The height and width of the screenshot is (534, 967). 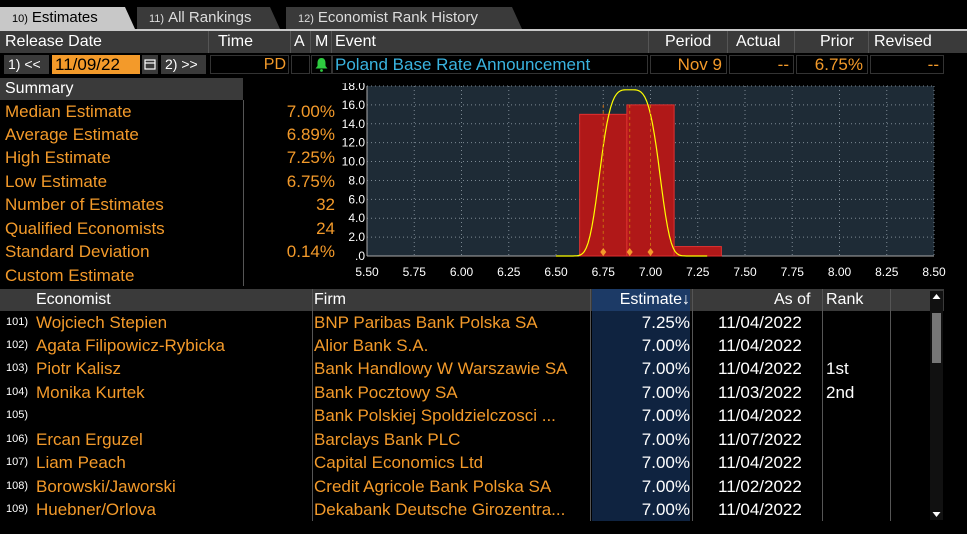 What do you see at coordinates (936, 514) in the screenshot?
I see `scroll-down-icon` at bounding box center [936, 514].